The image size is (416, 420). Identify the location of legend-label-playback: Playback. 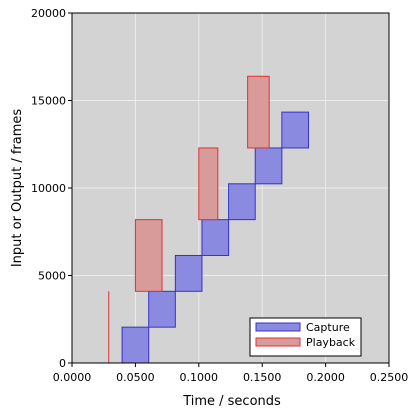
(331, 342).